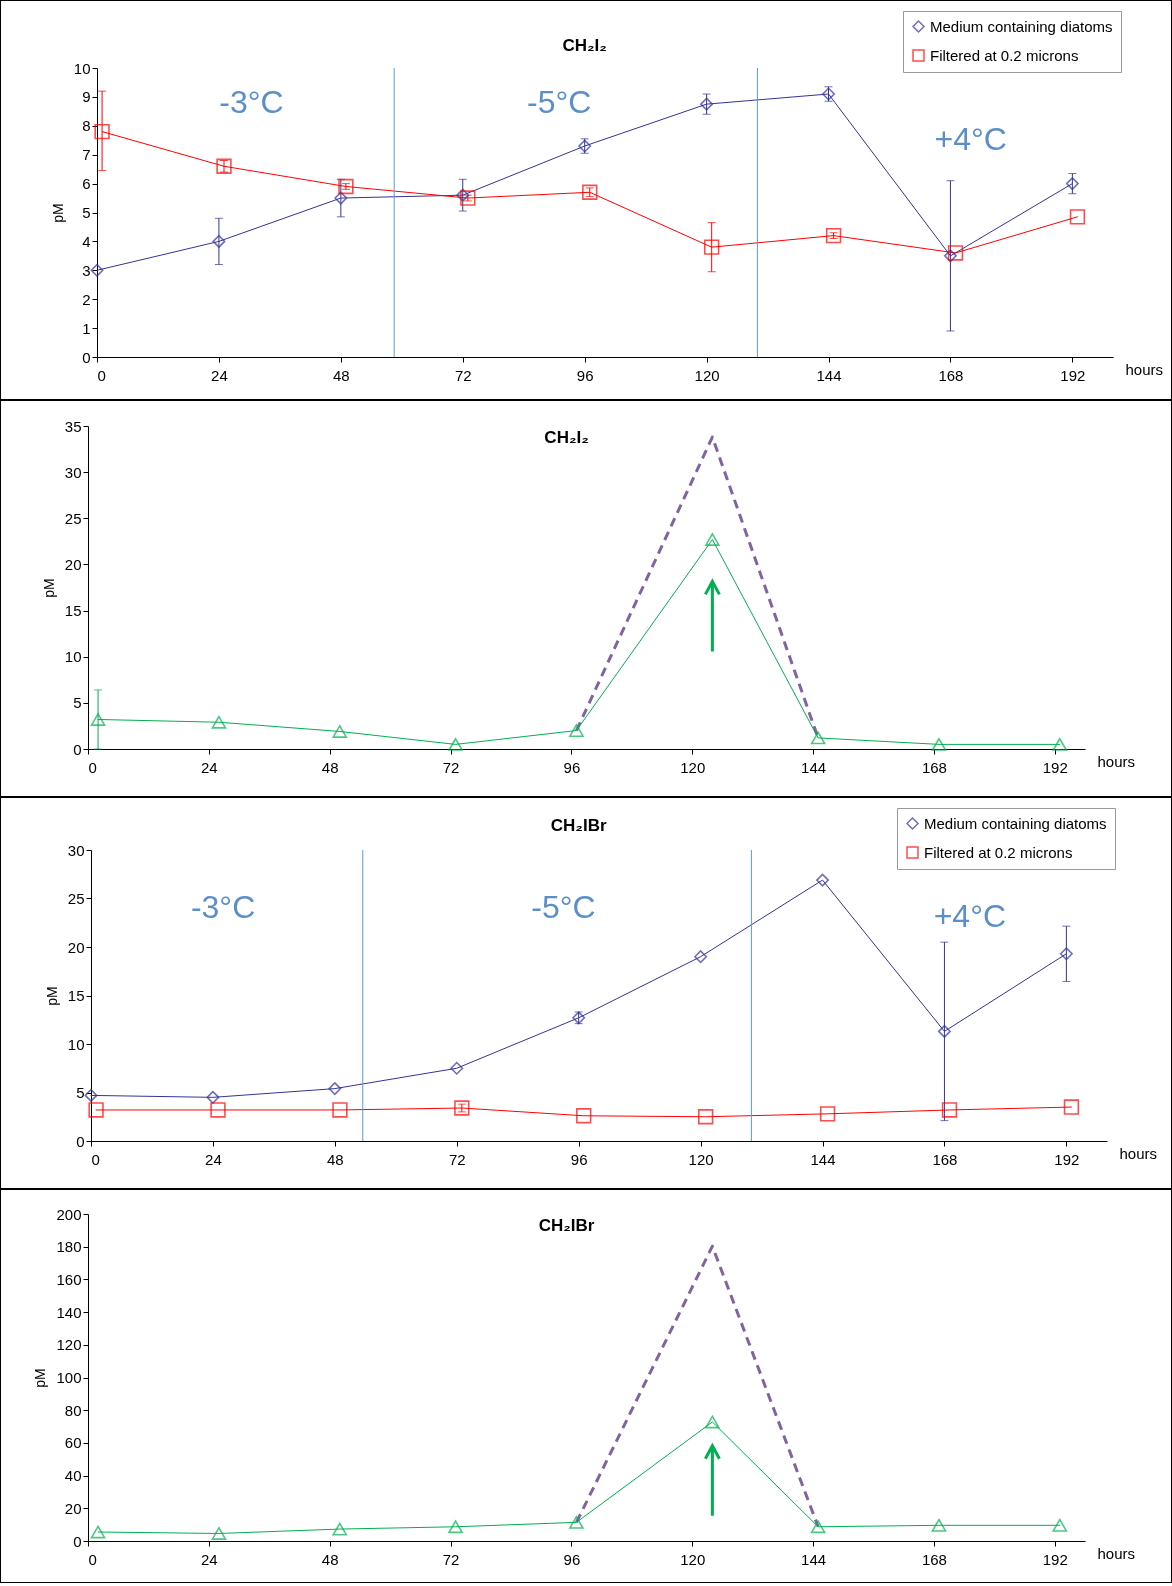 The height and width of the screenshot is (1586, 1172). I want to click on y-tick-label: 7, so click(86, 155).